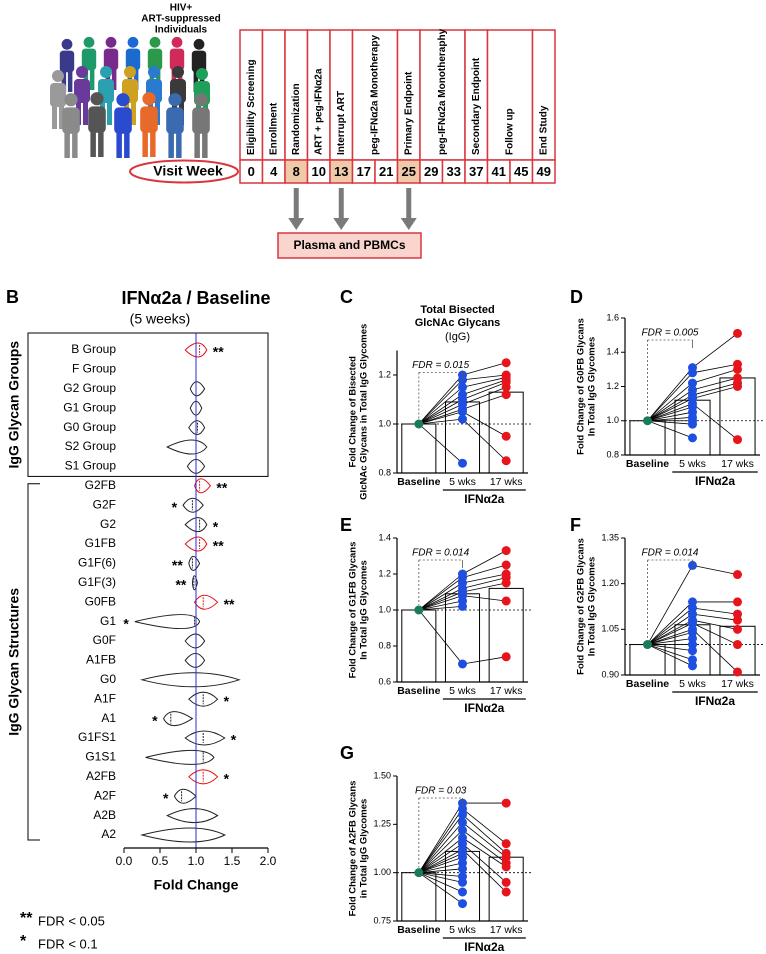 This screenshot has width=766, height=954. I want to click on category-label: G1F(6), so click(97, 563).